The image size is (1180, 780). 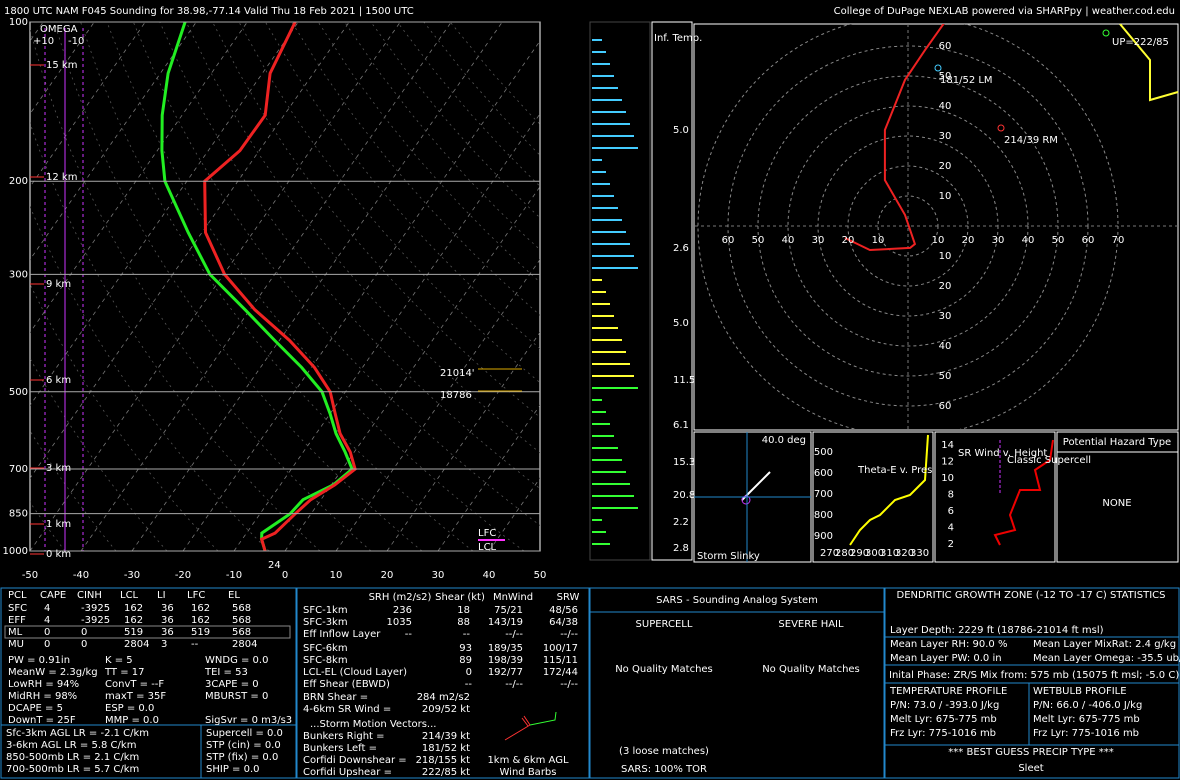 I want to click on theta-e-xtick: 270, so click(x=829, y=553).